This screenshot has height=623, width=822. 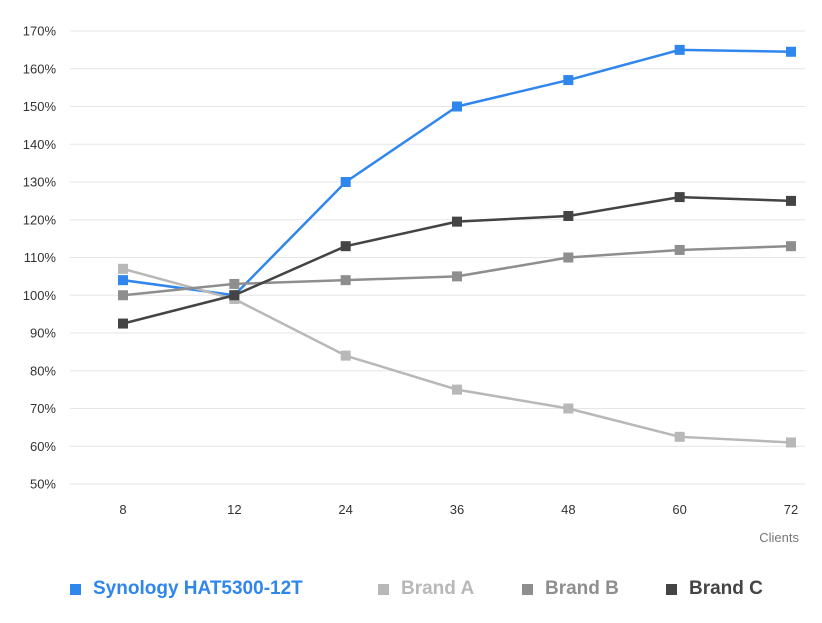 I want to click on y-tick-label: 150%, so click(x=40, y=106).